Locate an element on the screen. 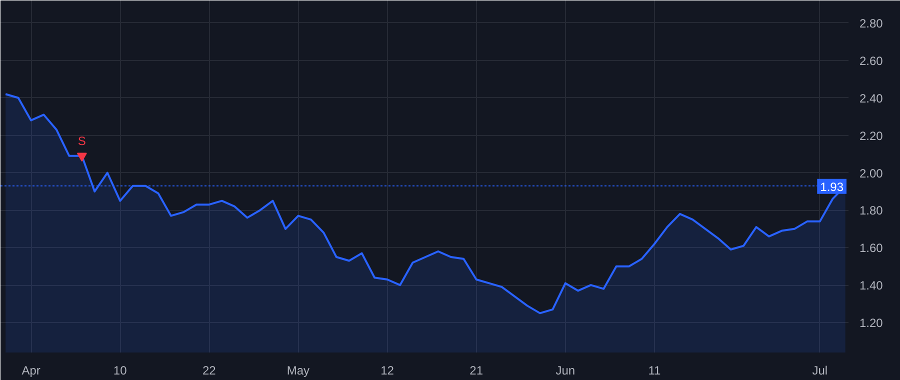 This screenshot has width=900, height=380. y-tick-label: 1.20 is located at coordinates (872, 323).